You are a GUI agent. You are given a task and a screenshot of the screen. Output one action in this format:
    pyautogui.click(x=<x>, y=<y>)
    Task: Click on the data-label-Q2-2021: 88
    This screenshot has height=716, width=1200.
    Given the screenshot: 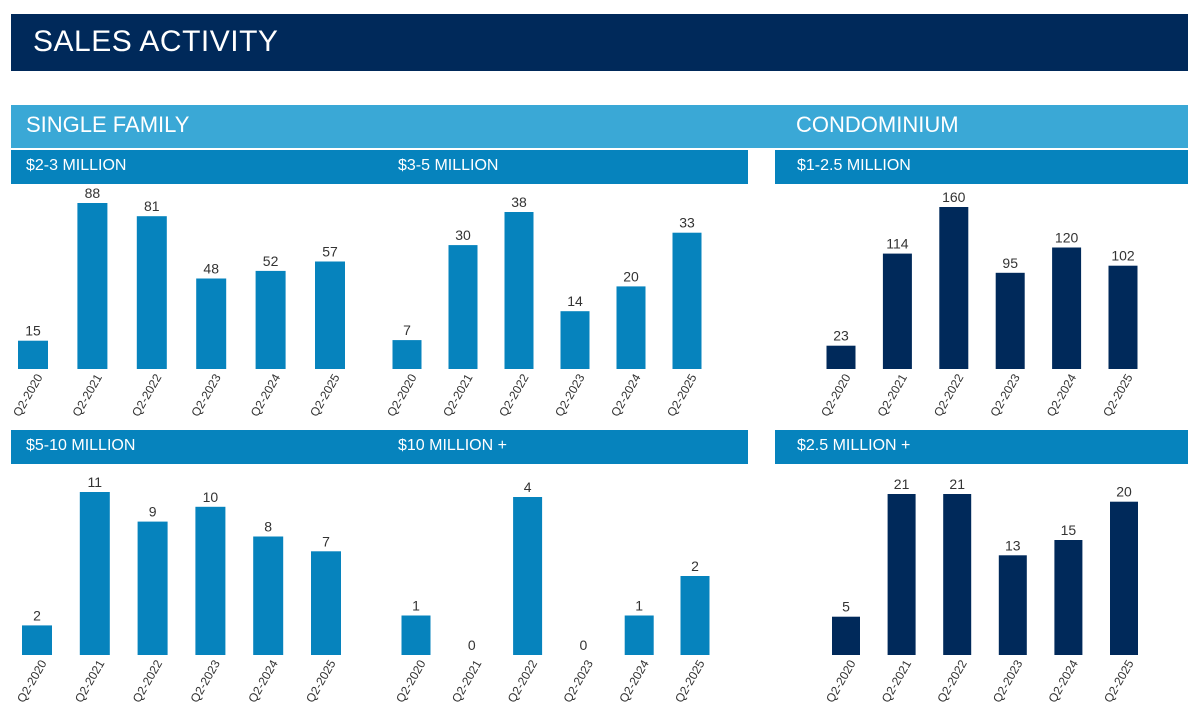 What is the action you would take?
    pyautogui.click(x=93, y=193)
    